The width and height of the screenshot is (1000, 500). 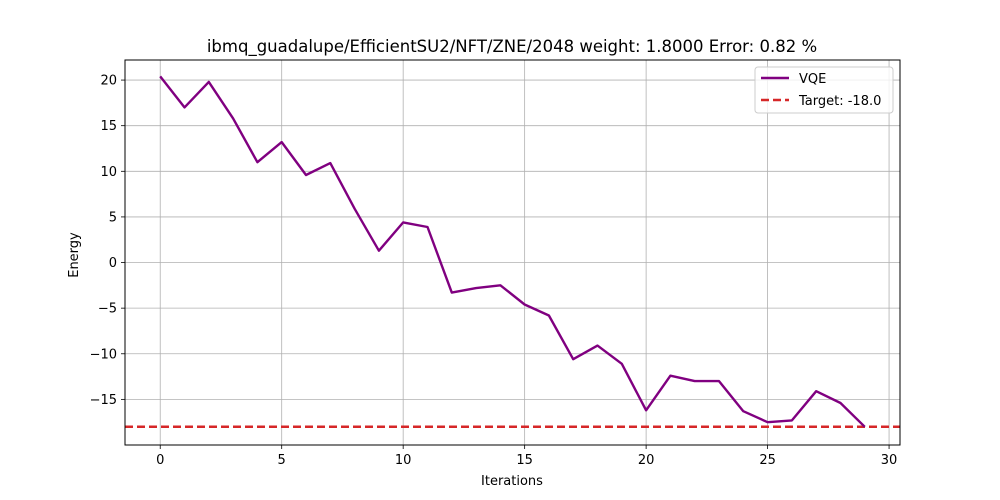 What do you see at coordinates (646, 460) in the screenshot?
I see `x-tick-label: 20` at bounding box center [646, 460].